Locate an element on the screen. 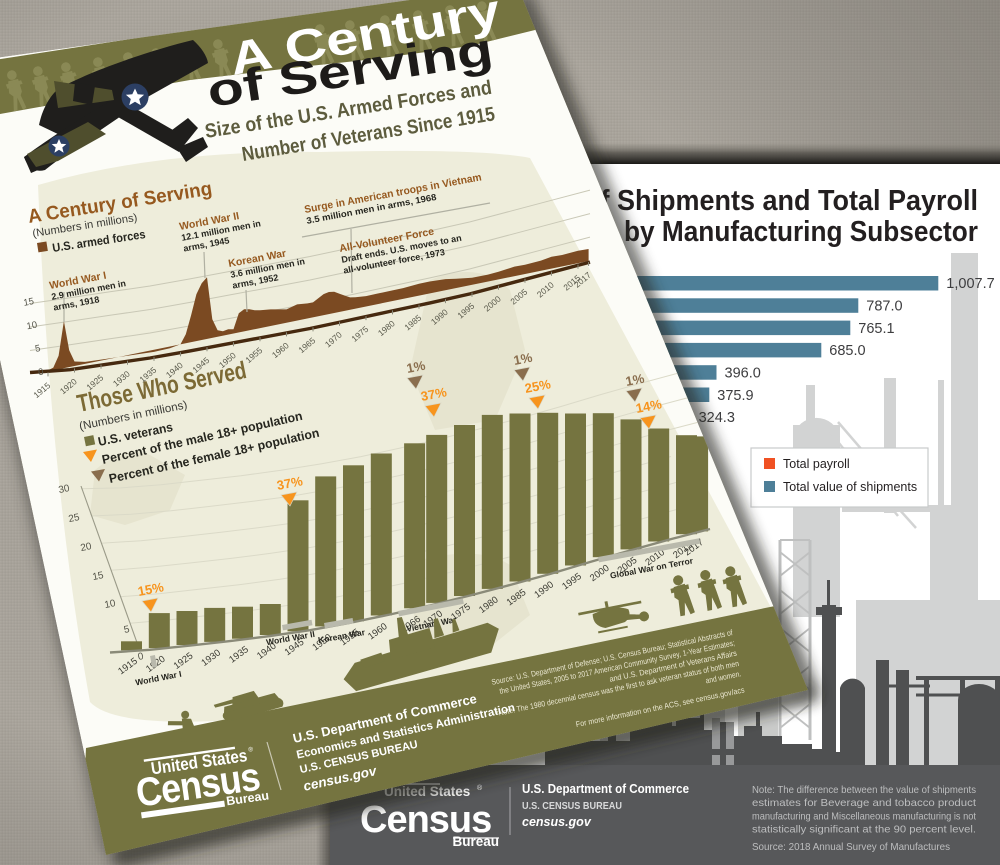 This screenshot has height=865, width=1000. svg-text: 30 is located at coordinates (64, 489).